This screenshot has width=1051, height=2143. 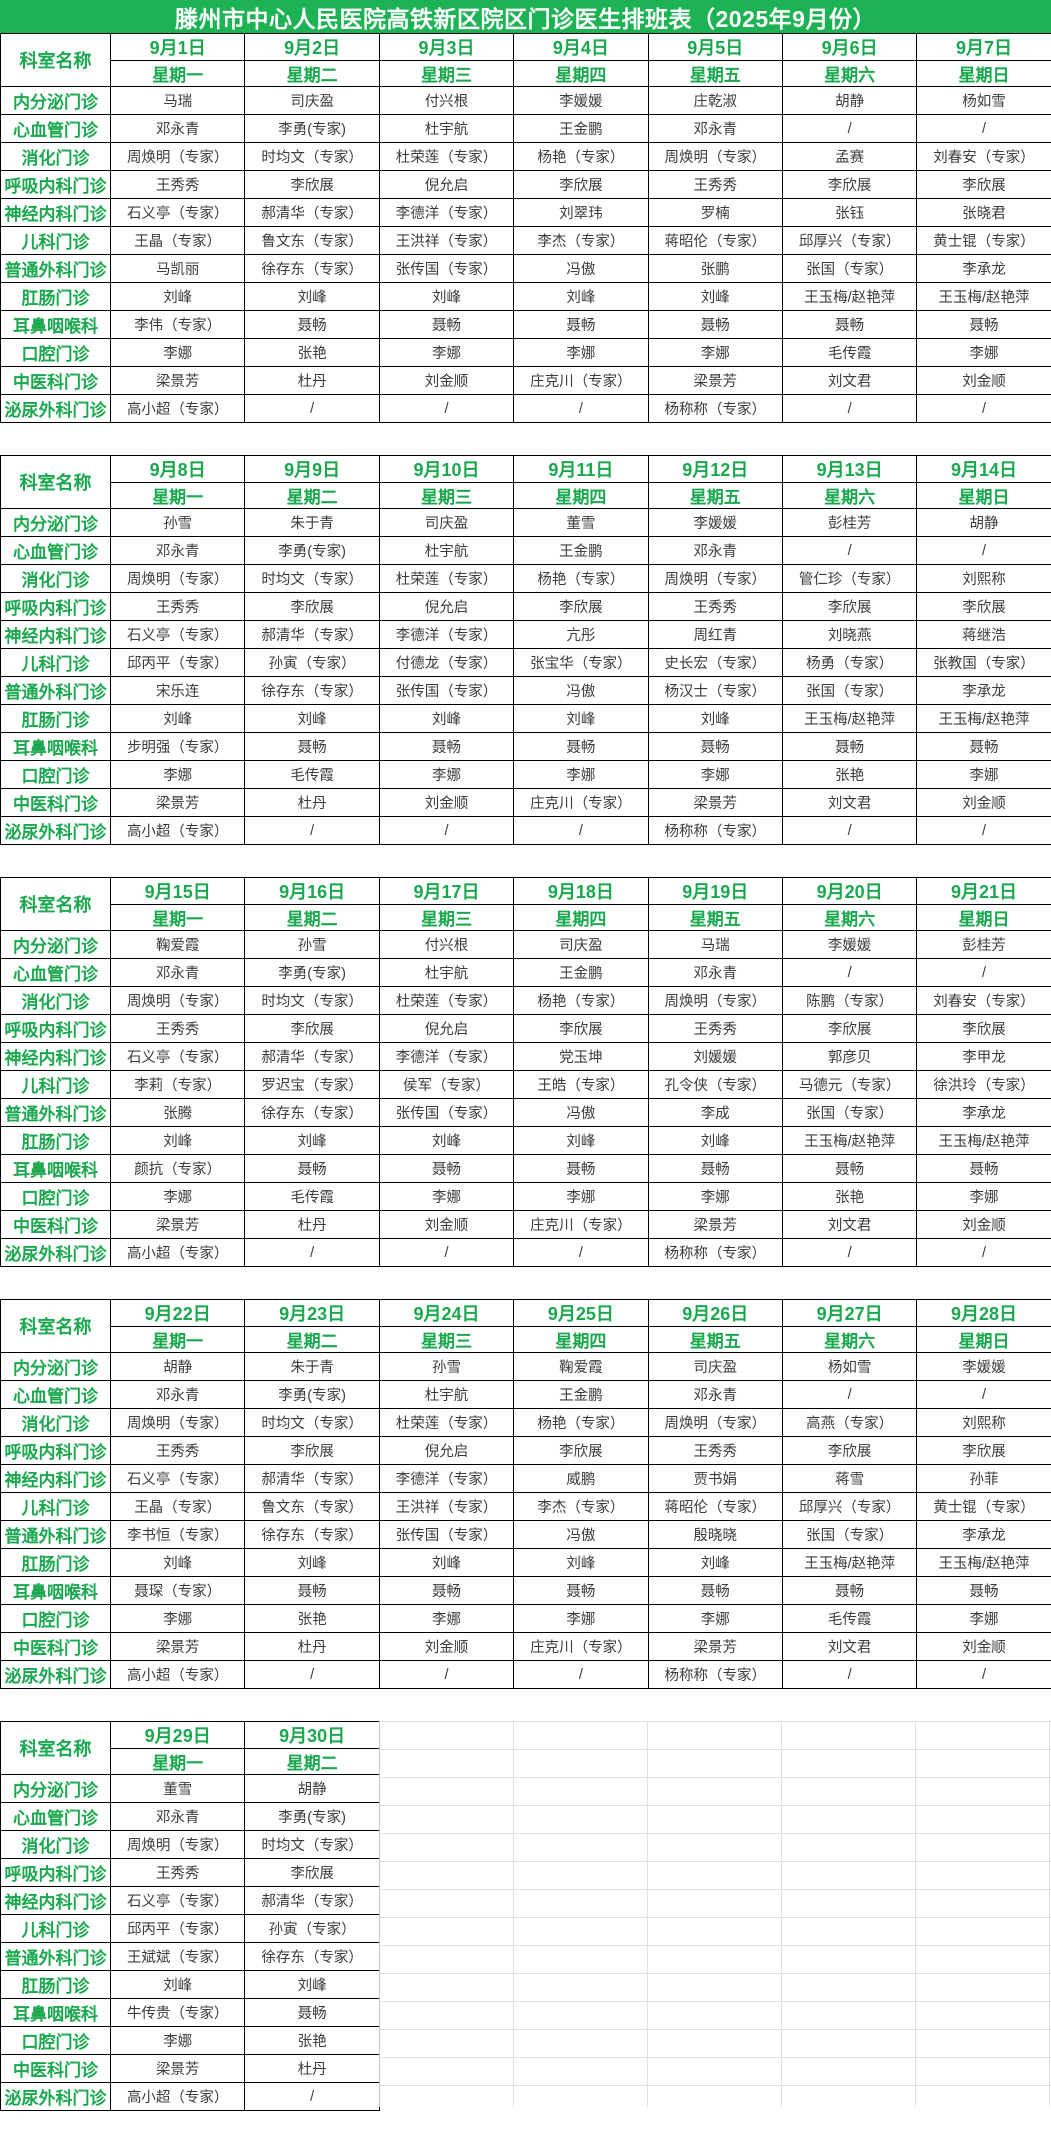 I want to click on weekday-cell: 星期一, so click(x=178, y=74).